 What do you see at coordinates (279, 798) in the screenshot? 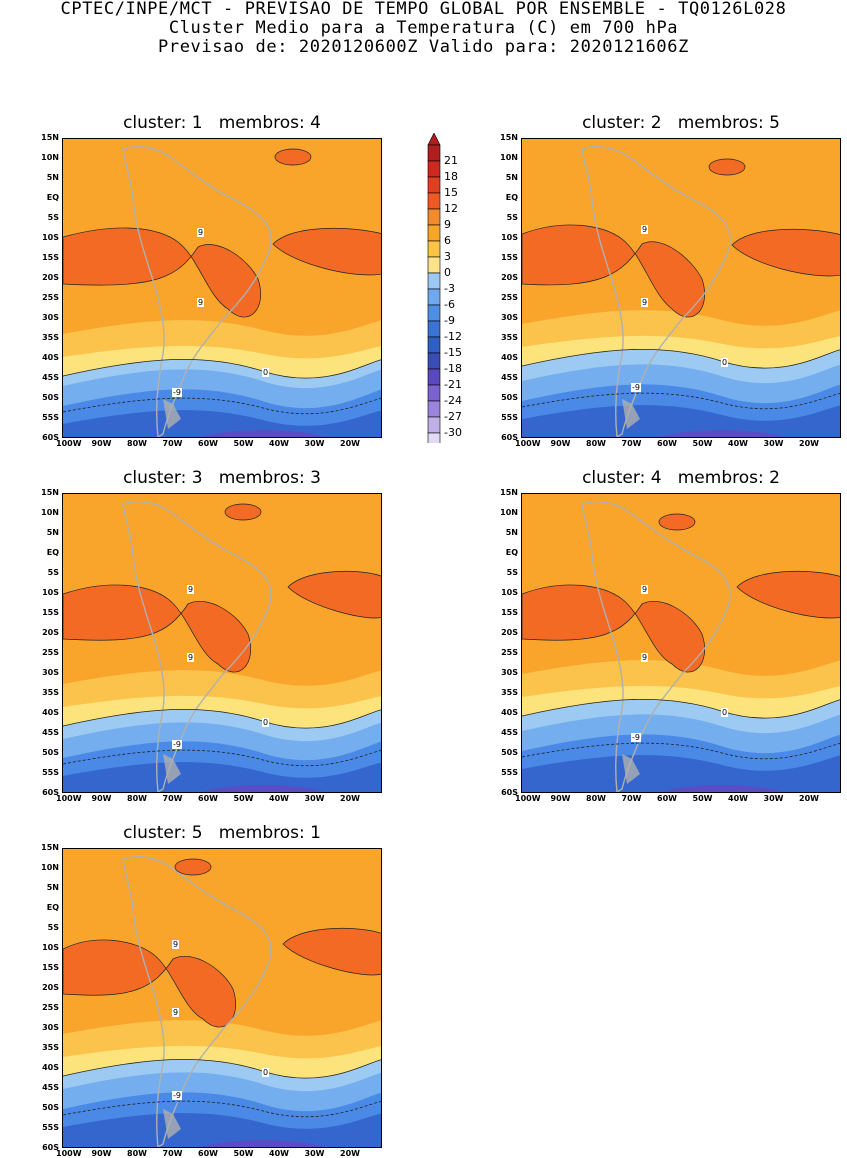
I see `longitude-label: 40W` at bounding box center [279, 798].